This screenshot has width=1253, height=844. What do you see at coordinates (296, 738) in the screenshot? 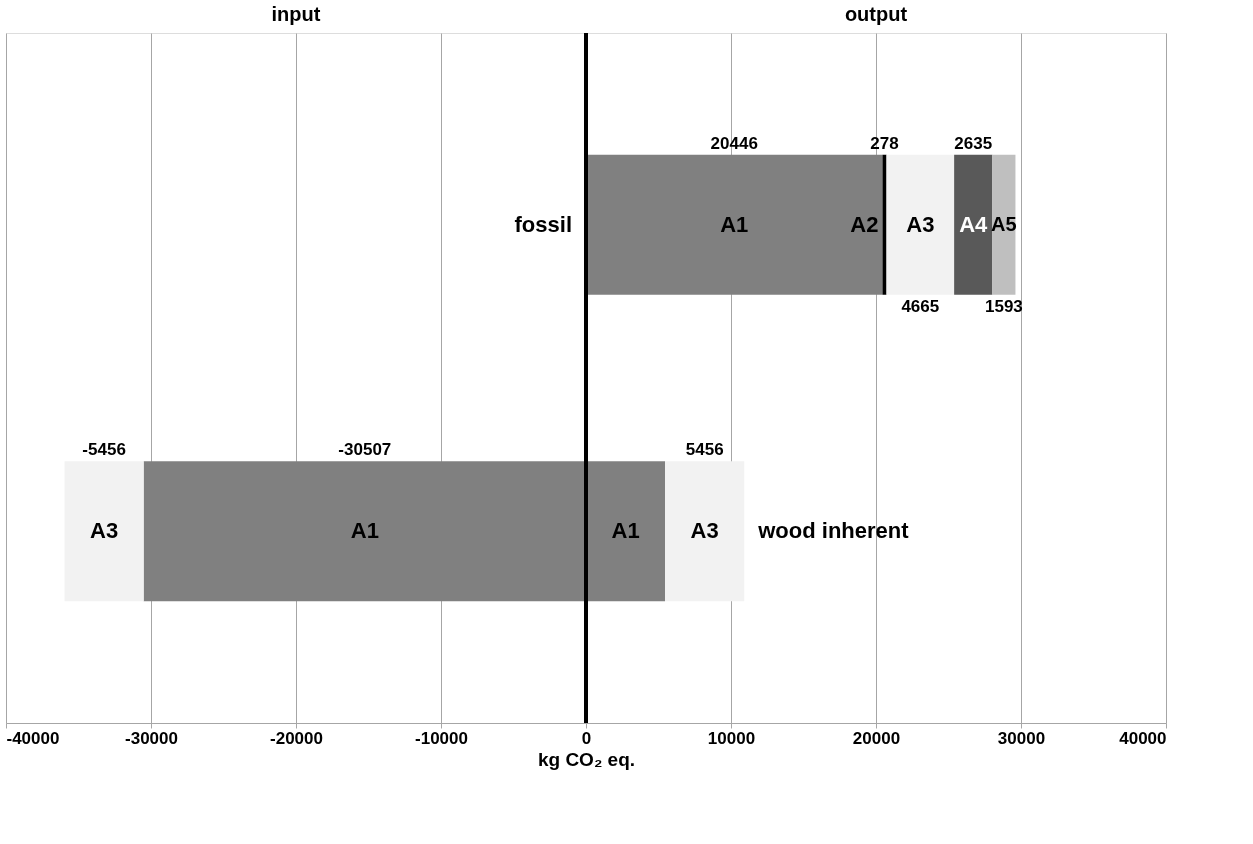
I see `x-tick-label: -20000` at bounding box center [296, 738].